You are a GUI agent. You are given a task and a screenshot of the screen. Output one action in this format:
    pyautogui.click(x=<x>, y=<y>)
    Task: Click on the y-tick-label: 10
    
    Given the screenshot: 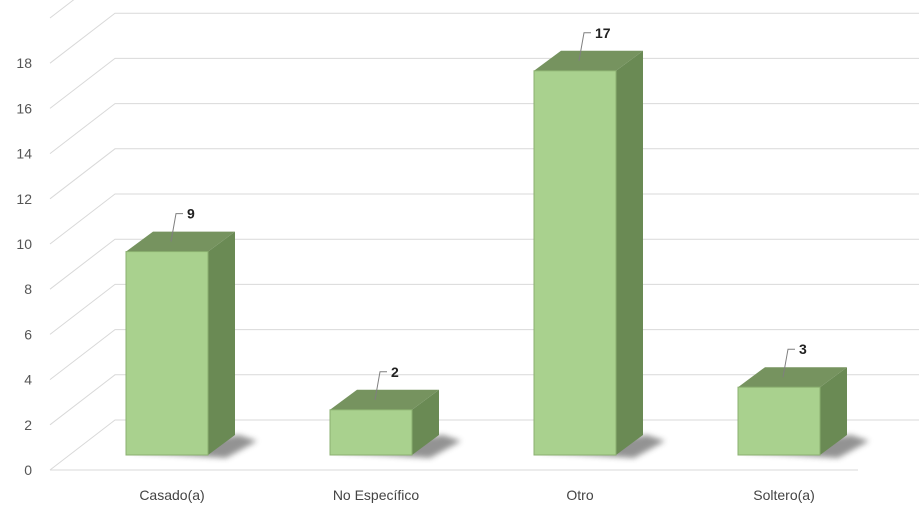 What is the action you would take?
    pyautogui.click(x=24, y=244)
    